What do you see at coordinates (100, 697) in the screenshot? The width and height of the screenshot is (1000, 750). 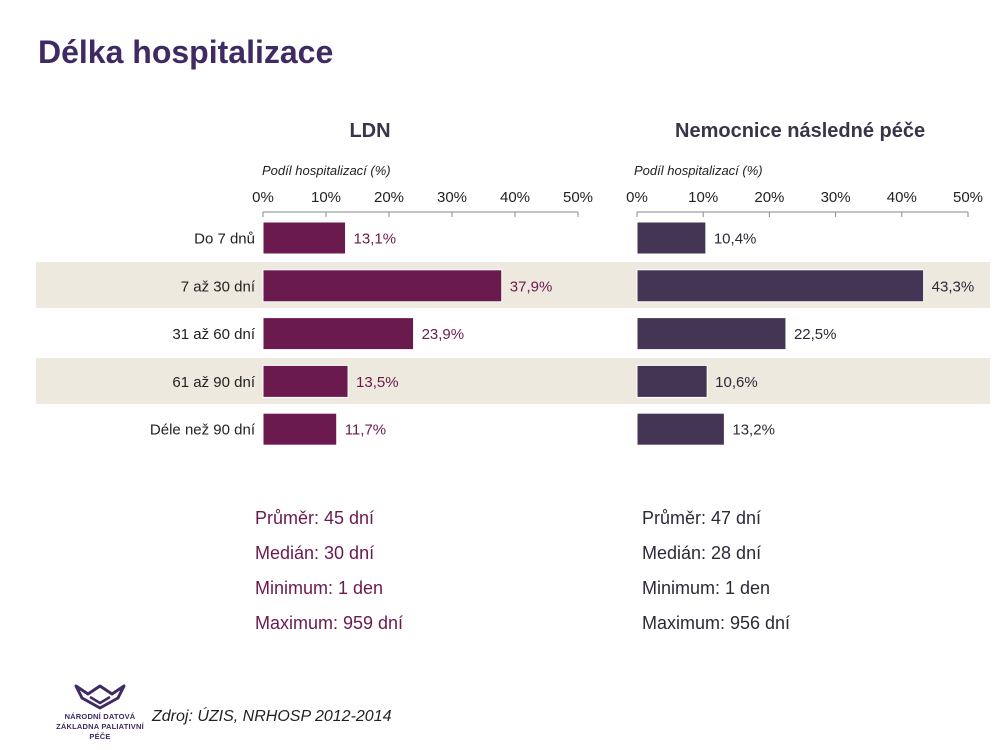 I see `logo-icon` at bounding box center [100, 697].